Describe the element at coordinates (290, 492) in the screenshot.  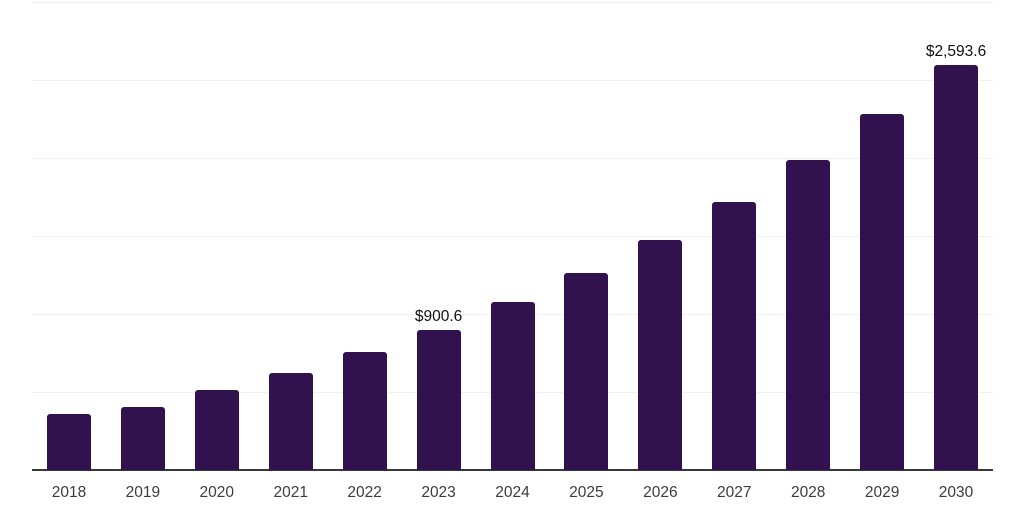
I see `x-tick-label-2021: 2021` at that location.